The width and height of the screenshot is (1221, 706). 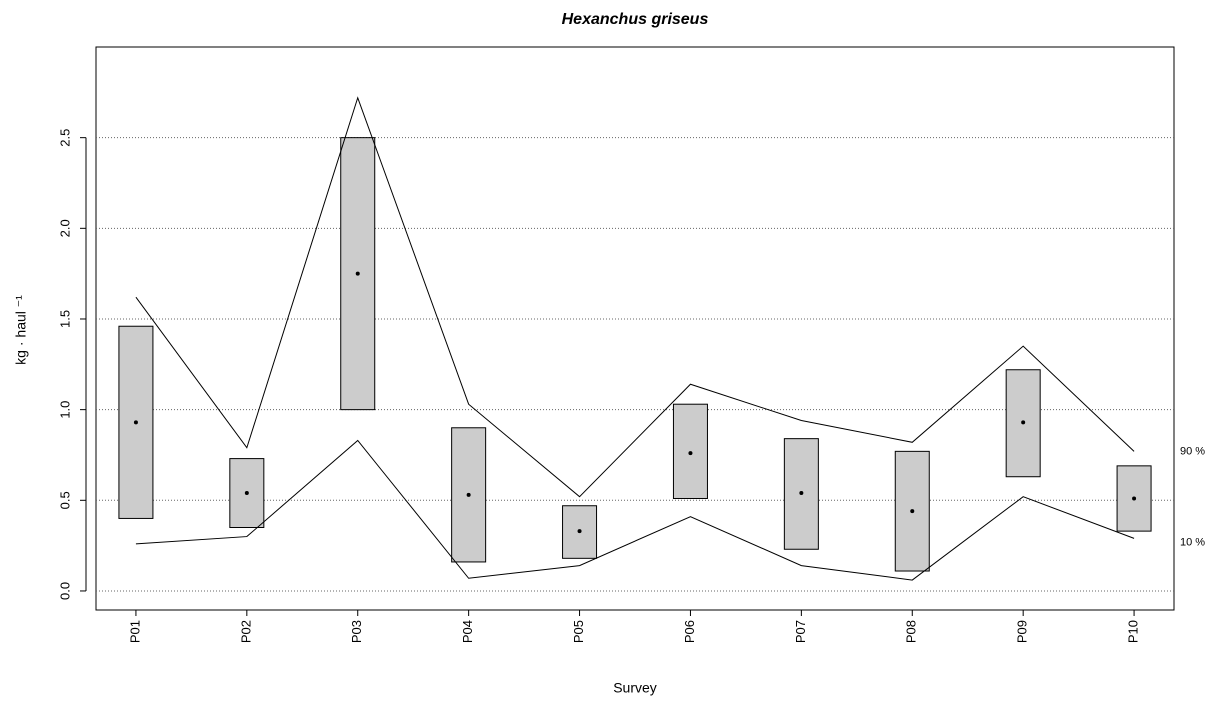 I want to click on x-tick-label: P09, so click(x=1022, y=631).